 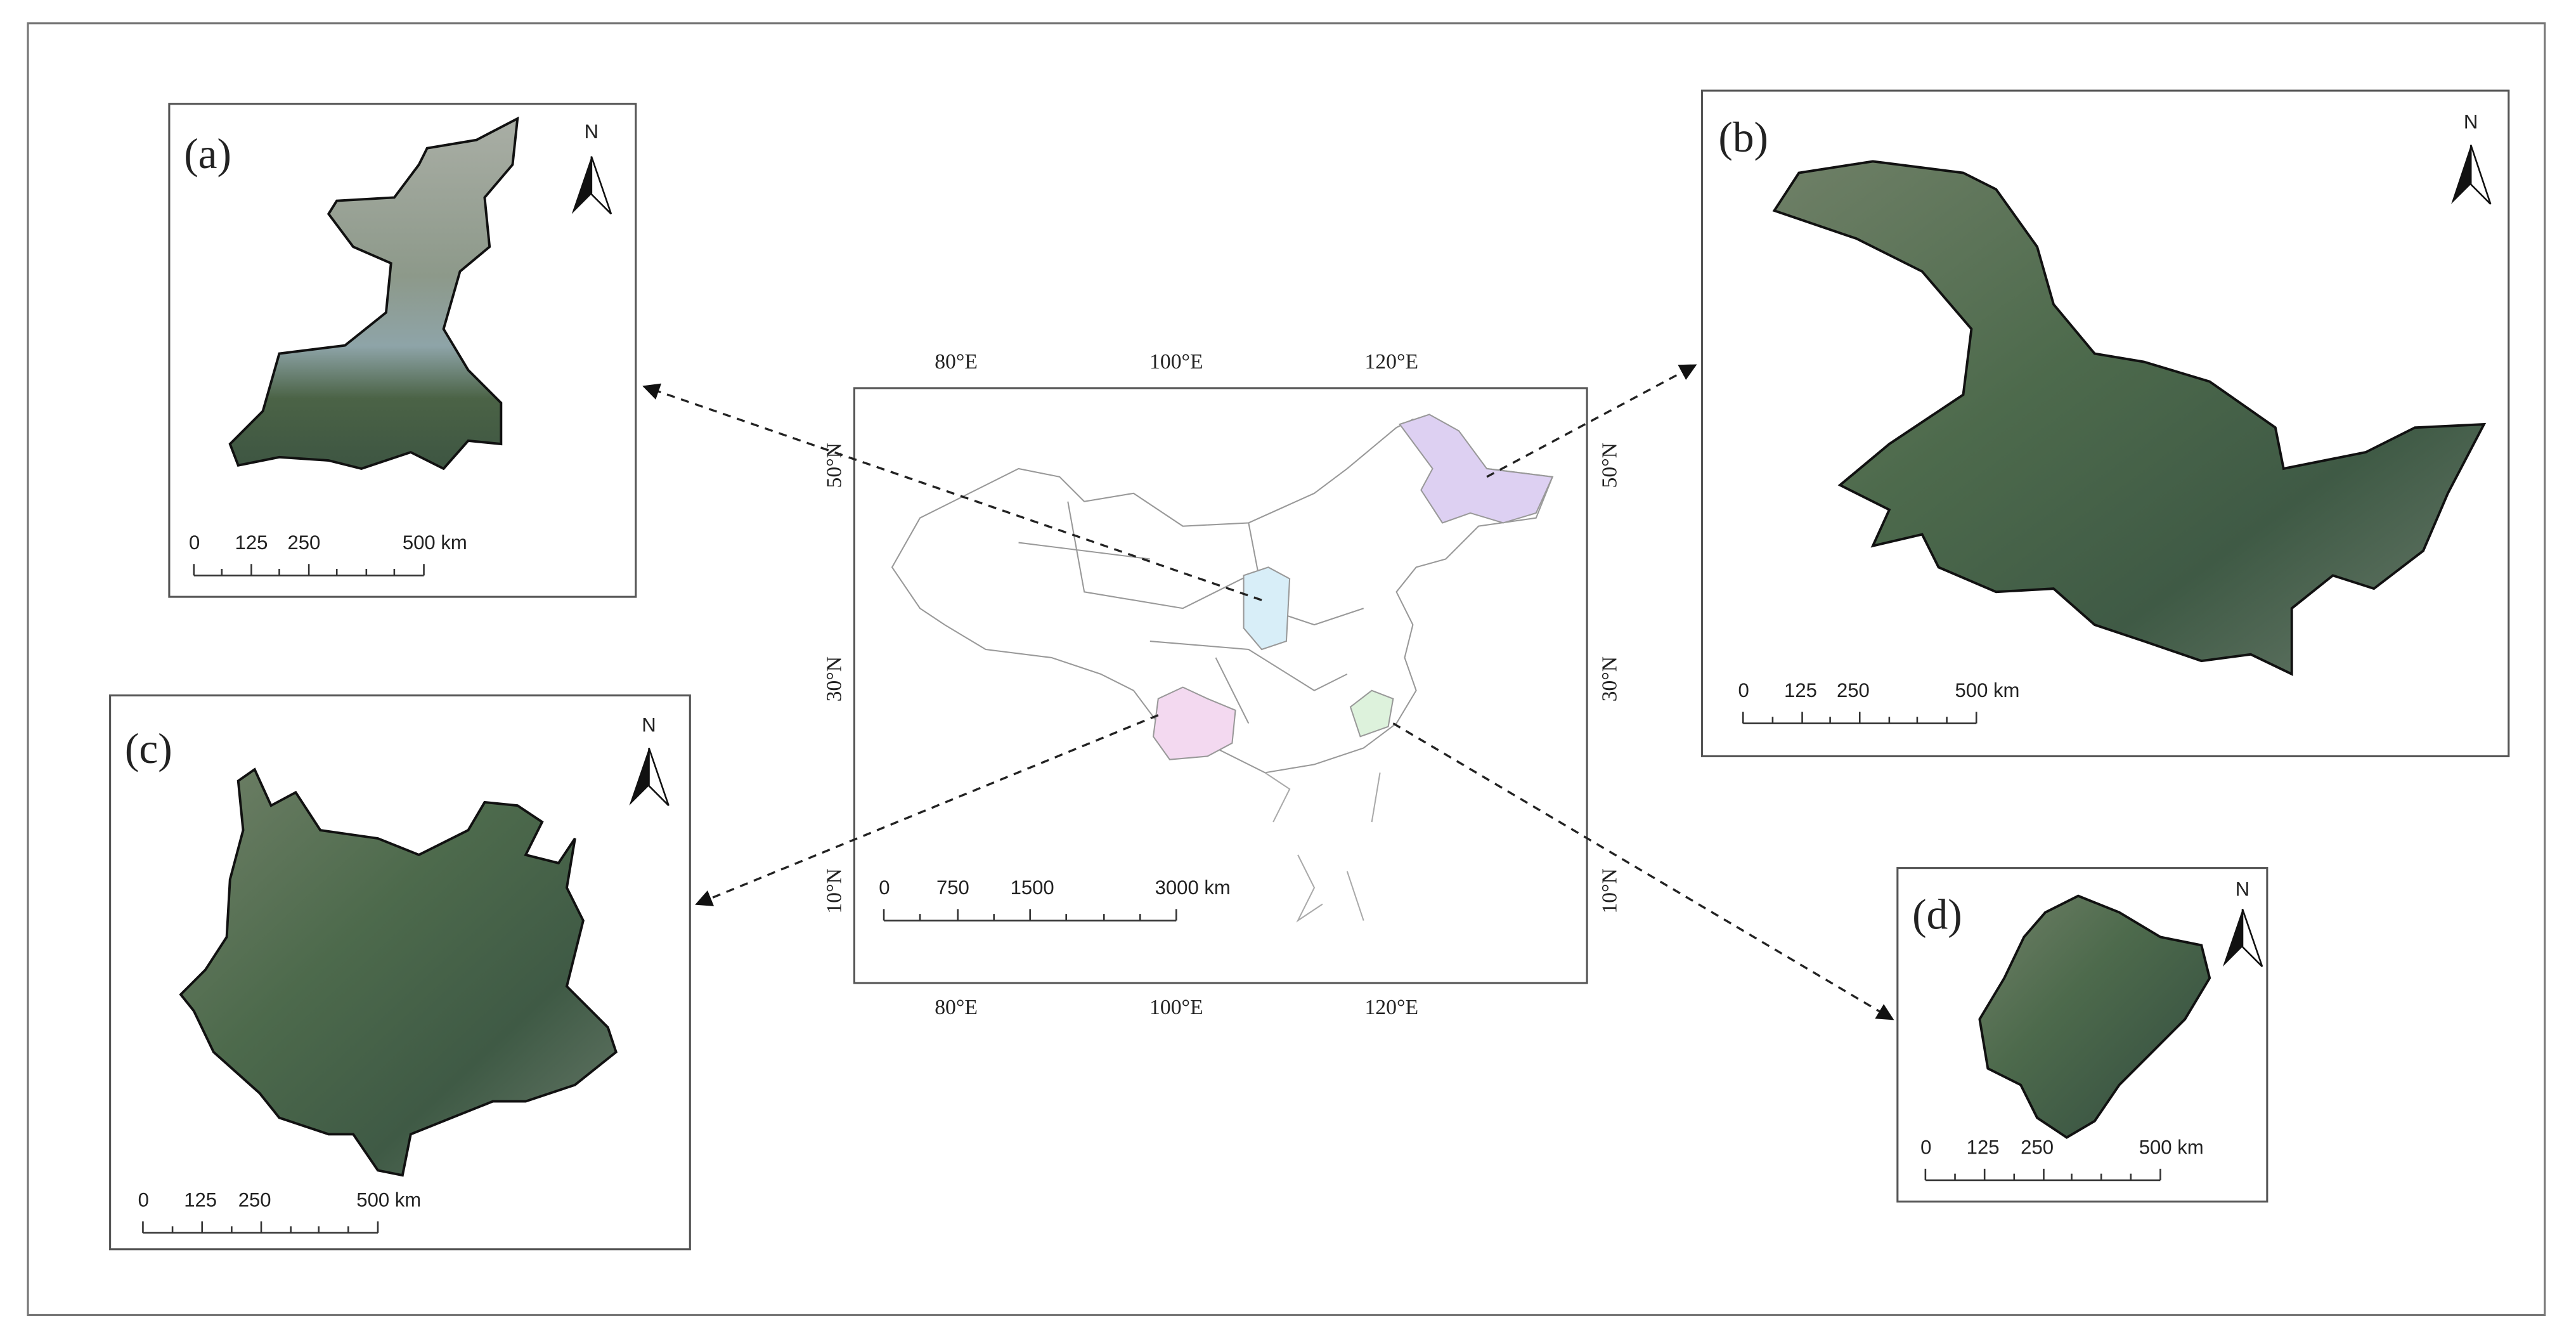 I want to click on scale-label: 1500, so click(x=1032, y=887).